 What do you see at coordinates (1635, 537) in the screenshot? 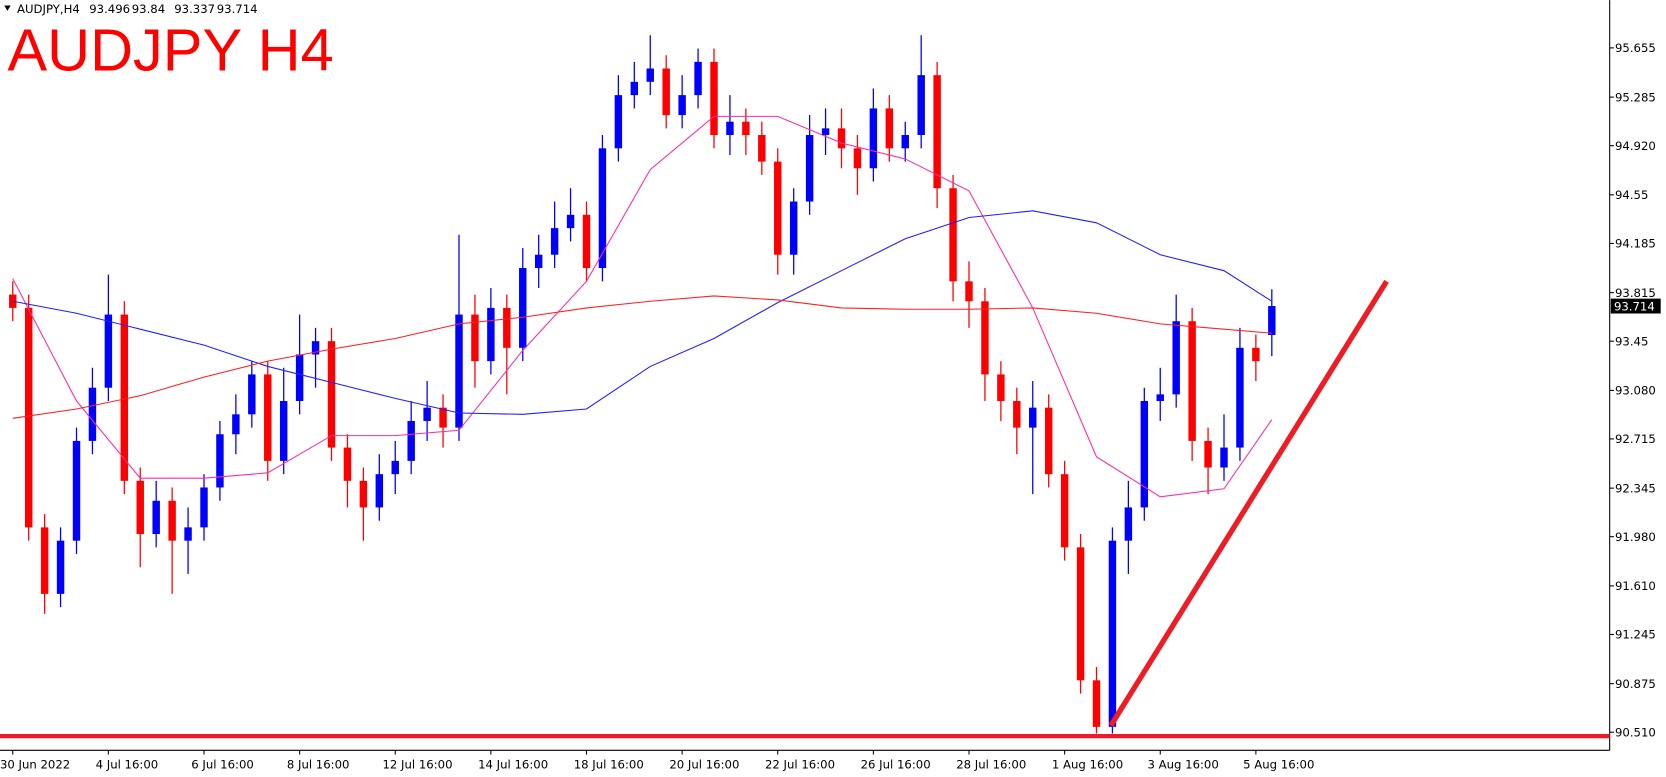
I see `y-tick-label: 91.980` at bounding box center [1635, 537].